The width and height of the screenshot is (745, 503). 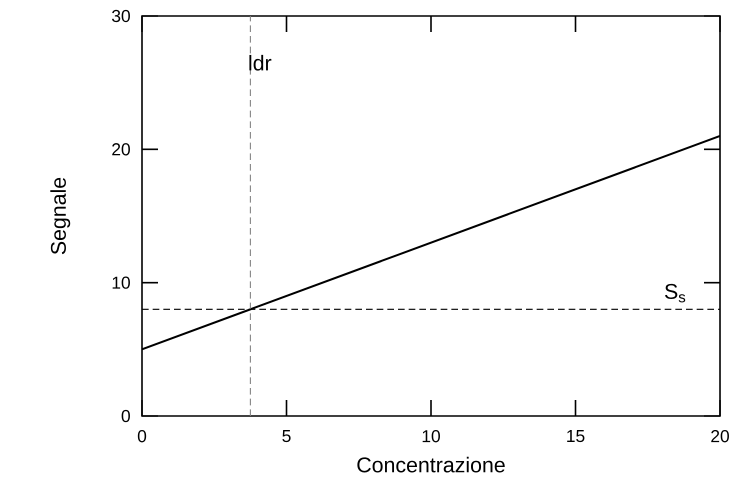 What do you see at coordinates (575, 436) in the screenshot?
I see `x-tick-label: 15` at bounding box center [575, 436].